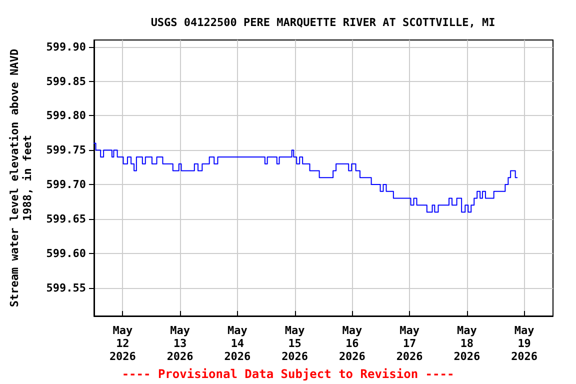 Image resolution: width=576 pixels, height=384 pixels. I want to click on x-tick-label: May 16 2026, so click(352, 343).